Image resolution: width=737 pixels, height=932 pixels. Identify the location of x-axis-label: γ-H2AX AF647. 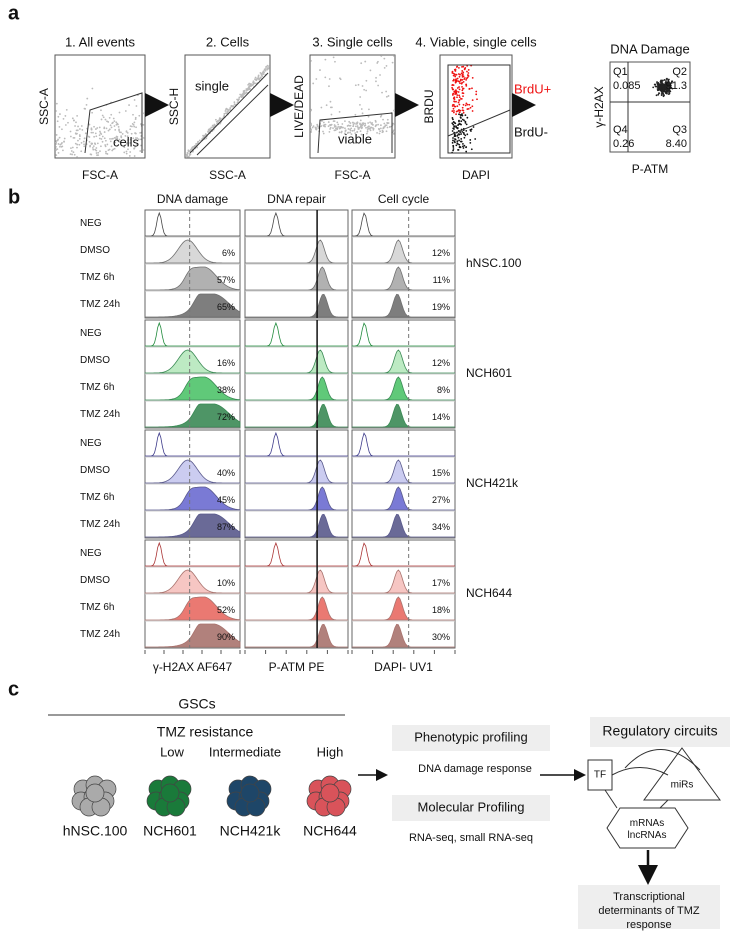
(193, 667).